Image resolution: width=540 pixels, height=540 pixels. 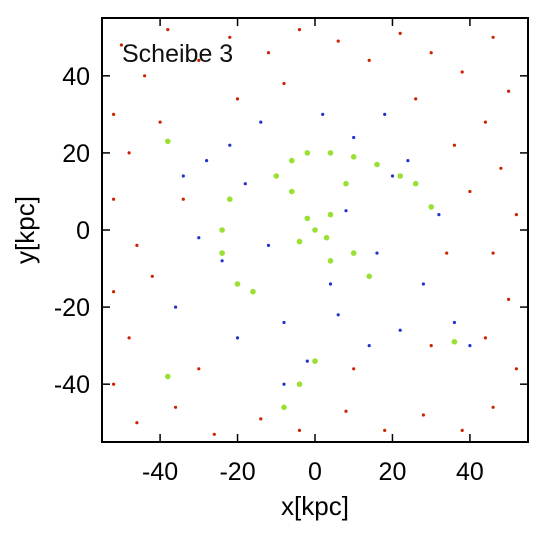 What do you see at coordinates (470, 472) in the screenshot?
I see `x-tick-label: 40` at bounding box center [470, 472].